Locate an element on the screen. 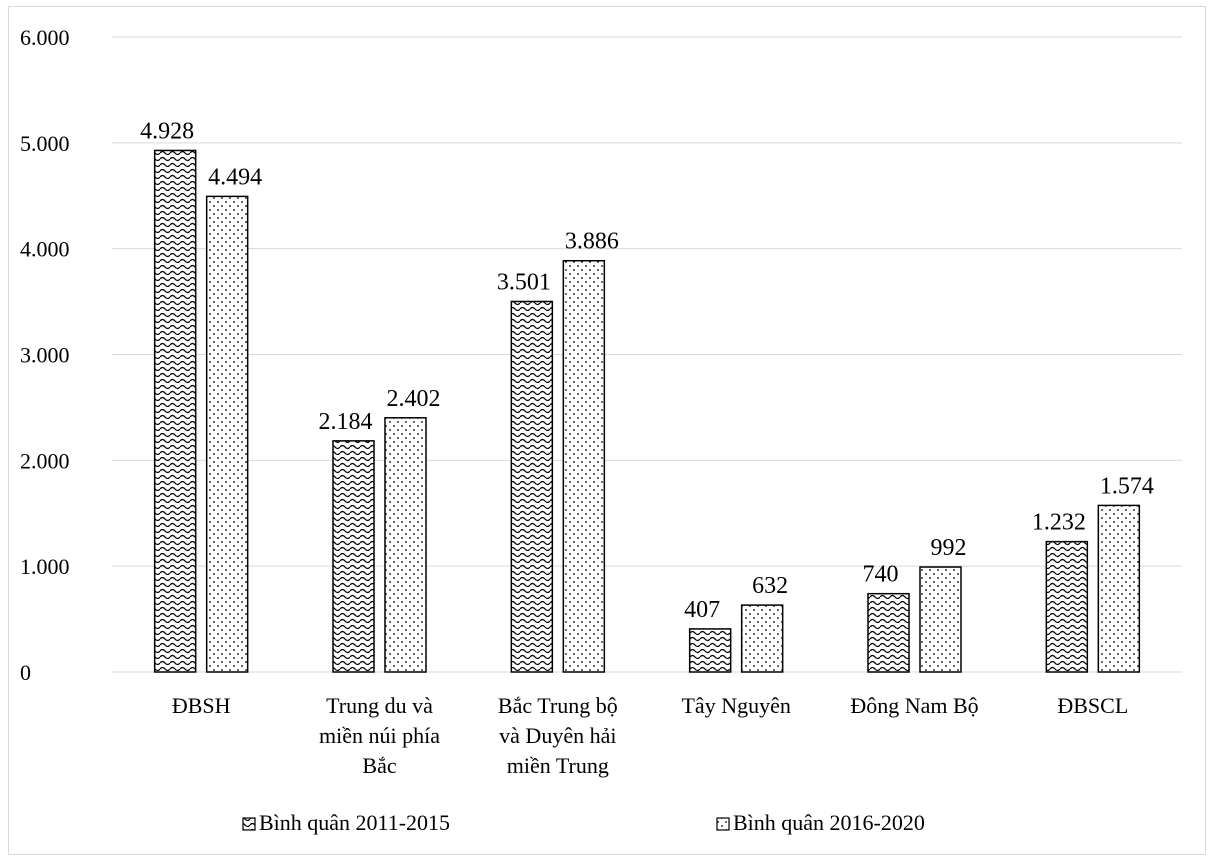 This screenshot has width=1210, height=859. data-label: 4.928 is located at coordinates (167, 131).